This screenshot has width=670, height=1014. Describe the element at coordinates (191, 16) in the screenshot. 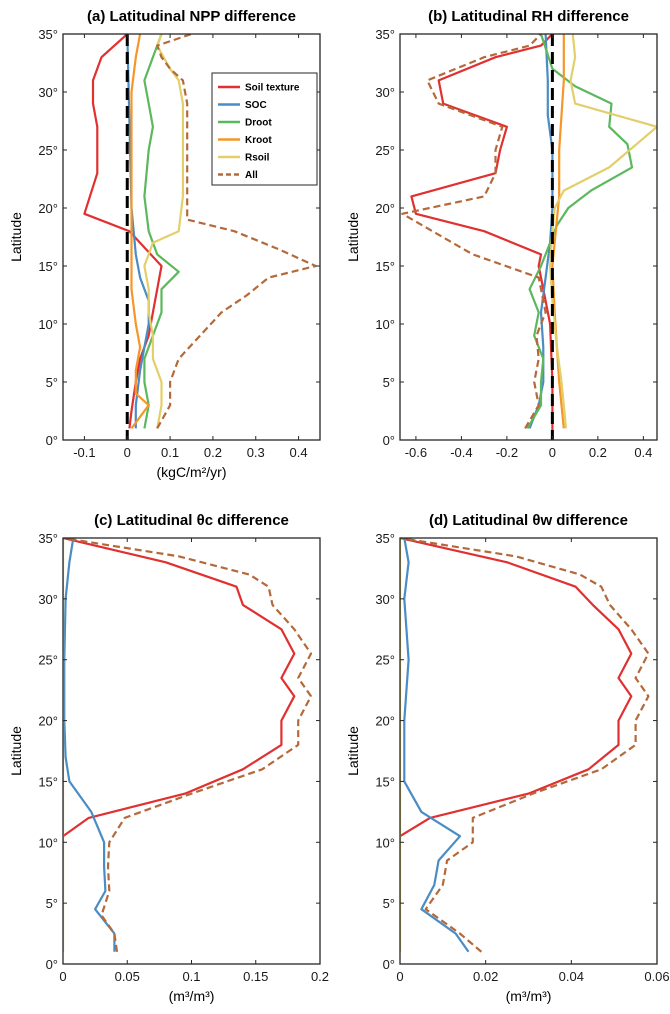

I see `chart-title: (a) Latitudinal NPP difference` at that location.